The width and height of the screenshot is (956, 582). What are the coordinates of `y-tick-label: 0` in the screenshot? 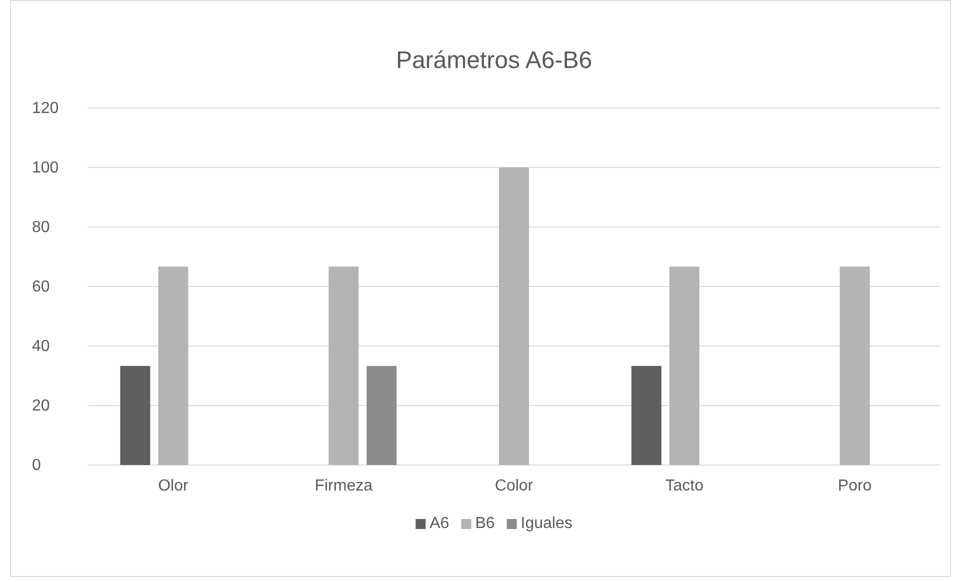 It's located at (36, 465).